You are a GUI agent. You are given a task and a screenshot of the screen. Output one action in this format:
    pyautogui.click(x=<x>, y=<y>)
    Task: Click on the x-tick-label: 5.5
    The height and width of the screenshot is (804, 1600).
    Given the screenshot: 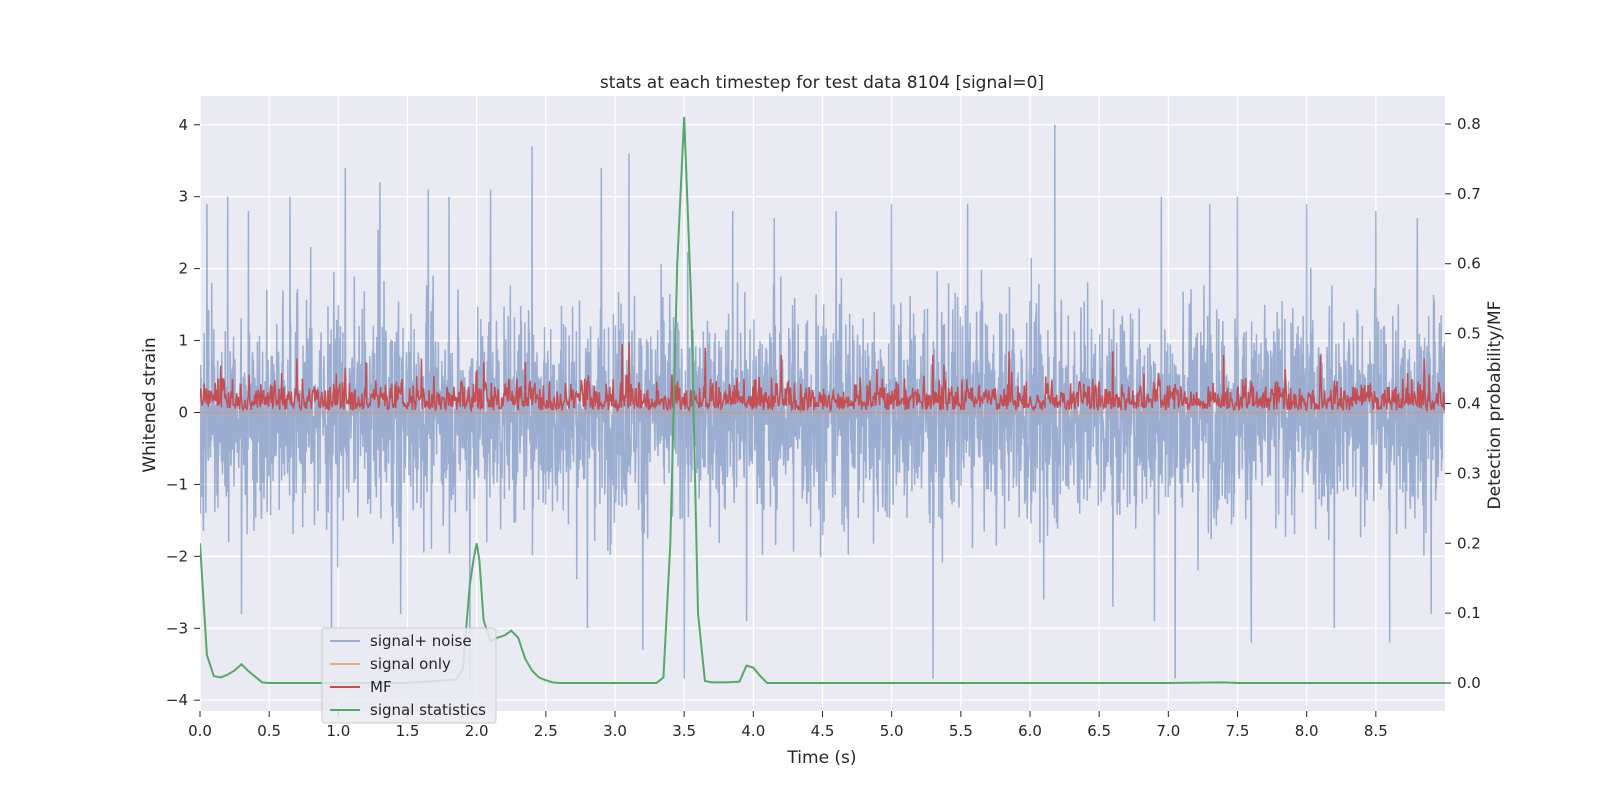 What is the action you would take?
    pyautogui.click(x=961, y=731)
    